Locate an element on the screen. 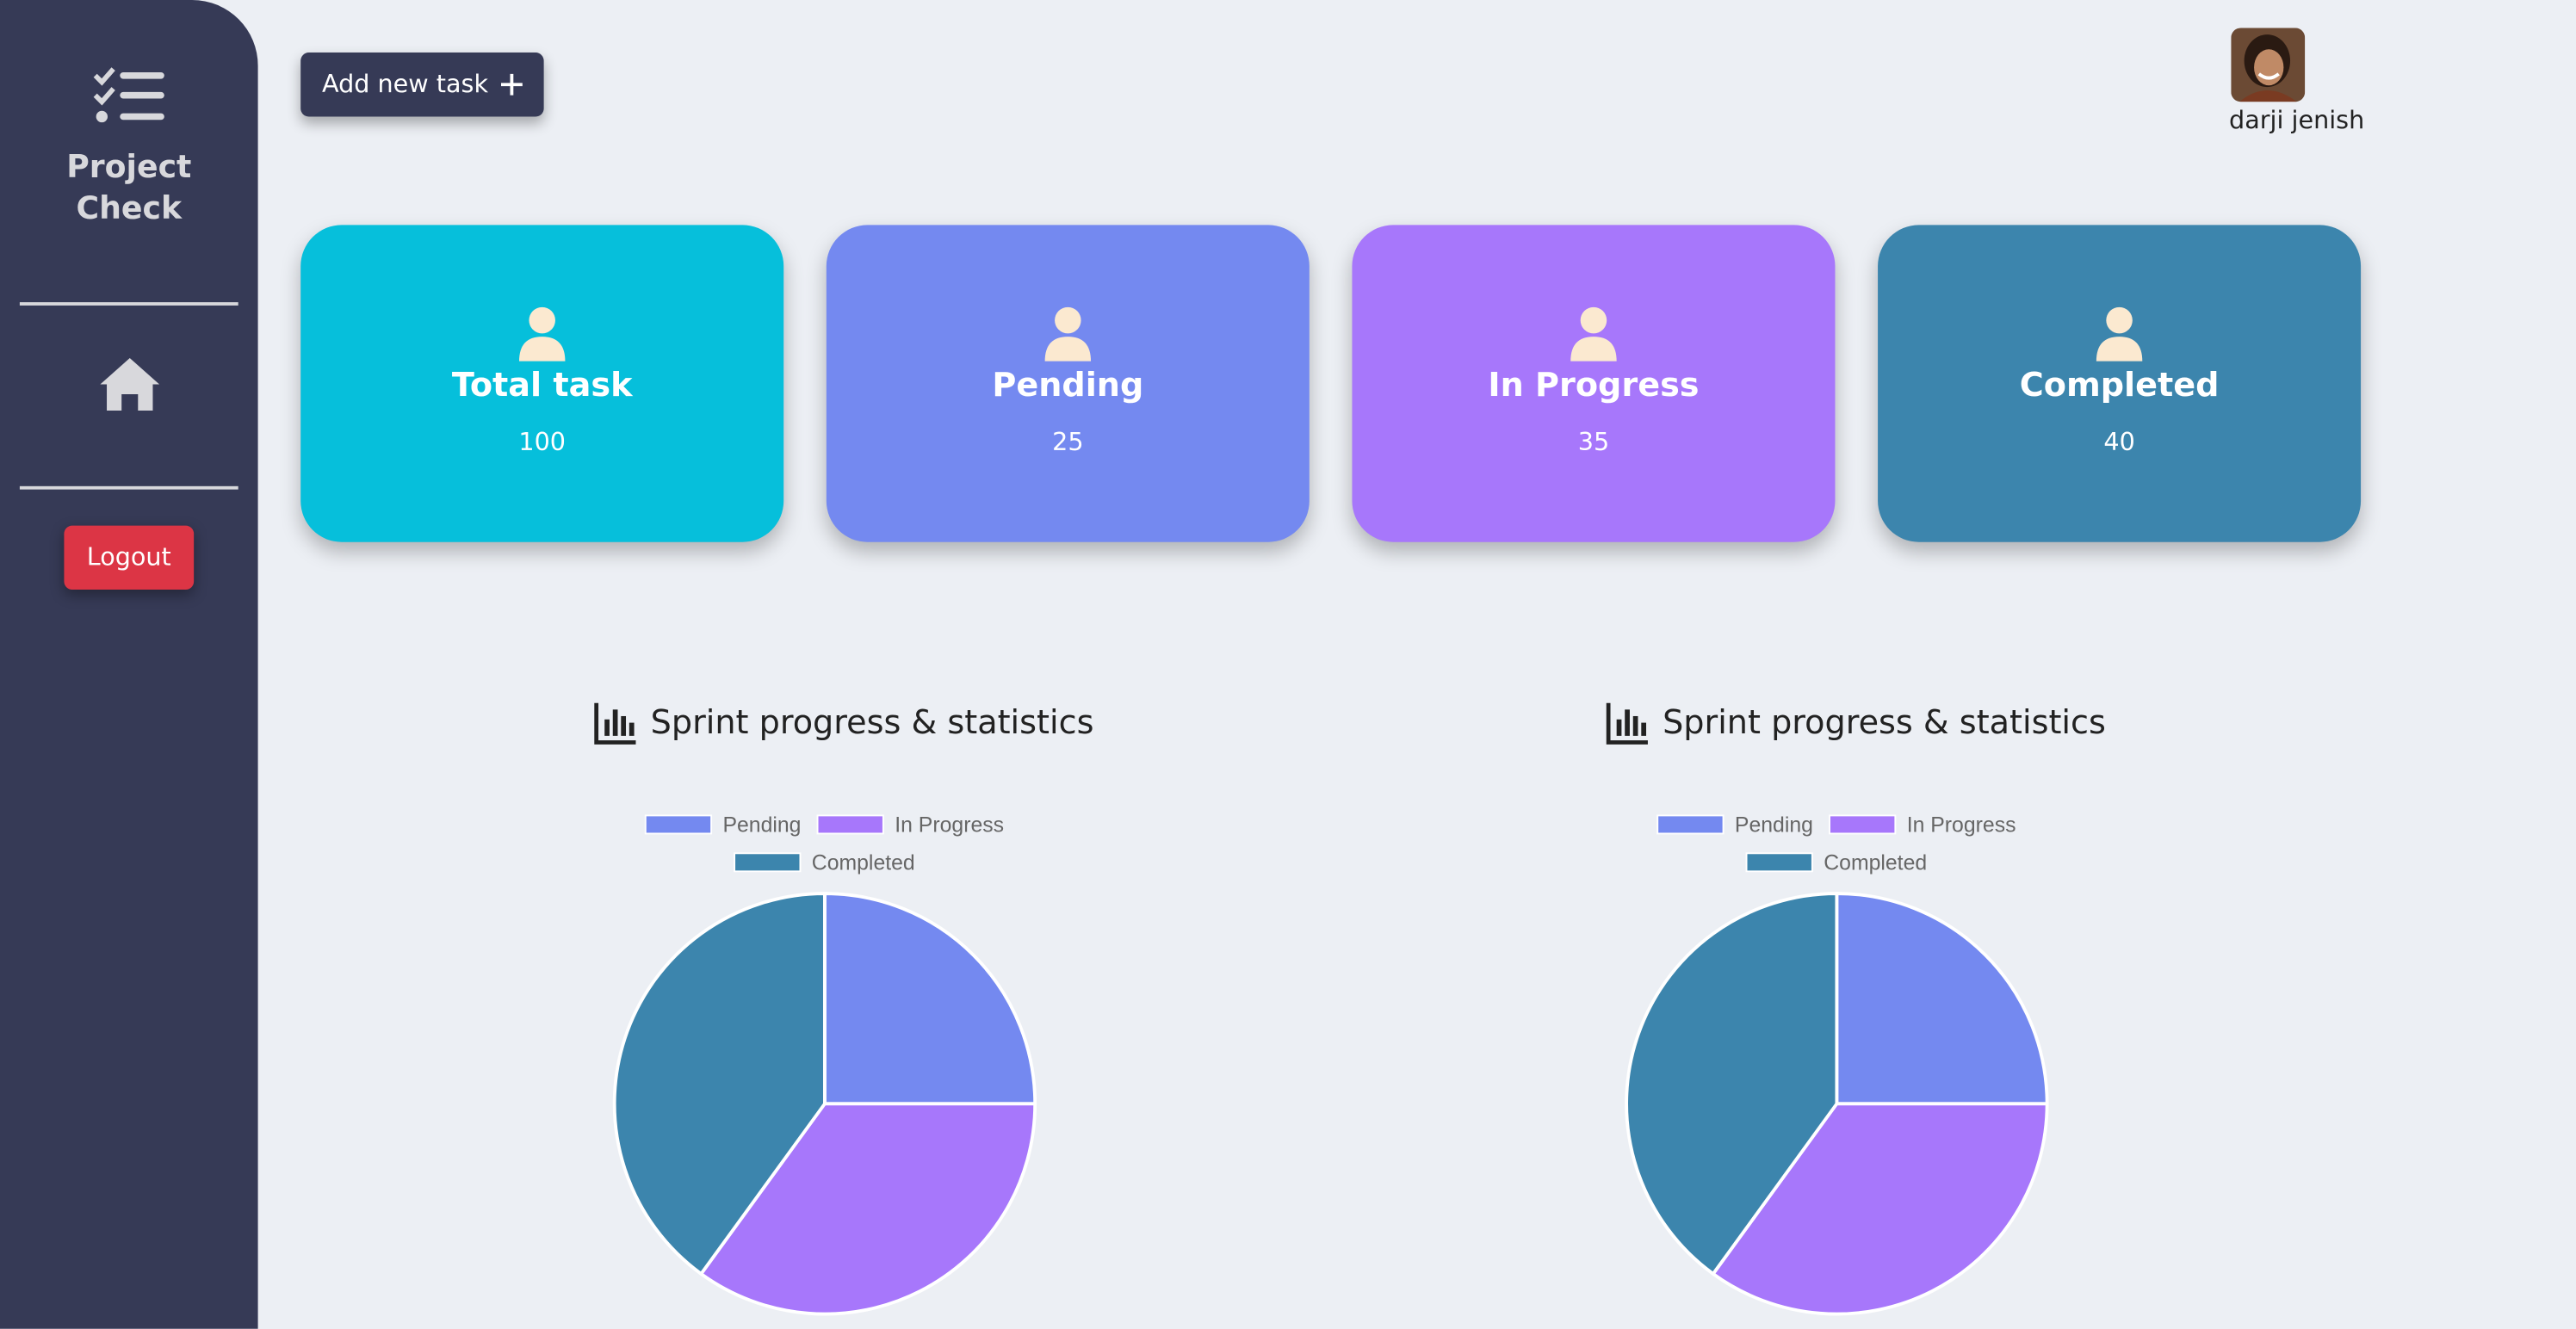 This screenshot has width=2576, height=1329. card-value: 25 is located at coordinates (1068, 442).